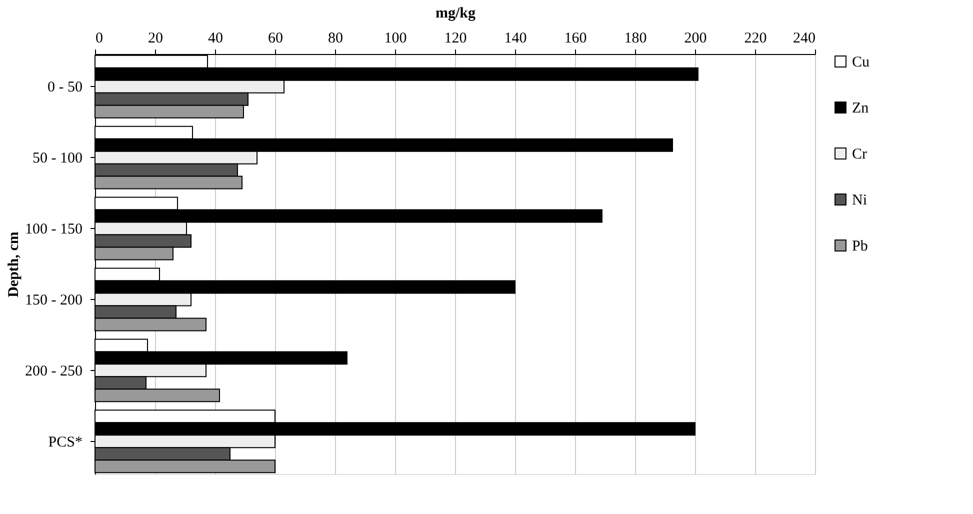 Image resolution: width=973 pixels, height=514 pixels. I want to click on y-tick-label: 150 - 200, so click(53, 300).